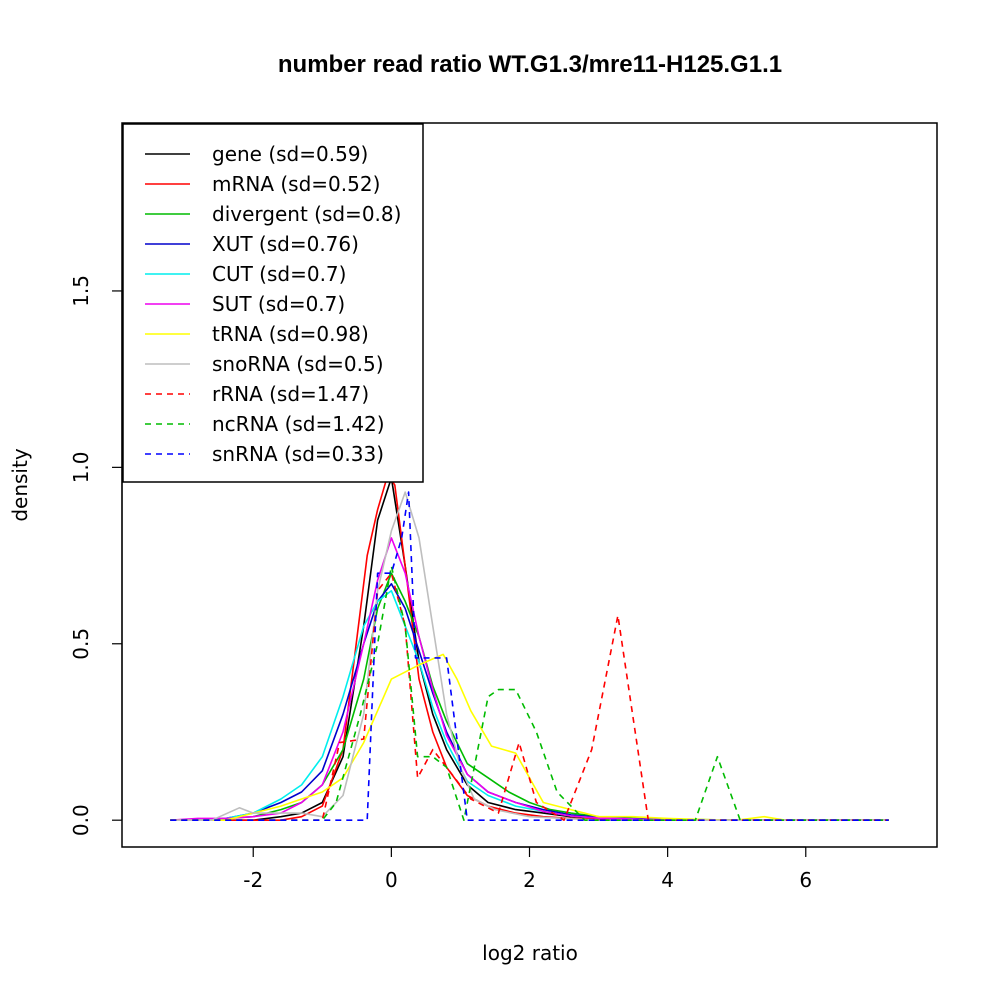 The image size is (1000, 1000). I want to click on legend-label-3: XUT (sd=0.76), so click(285, 244).